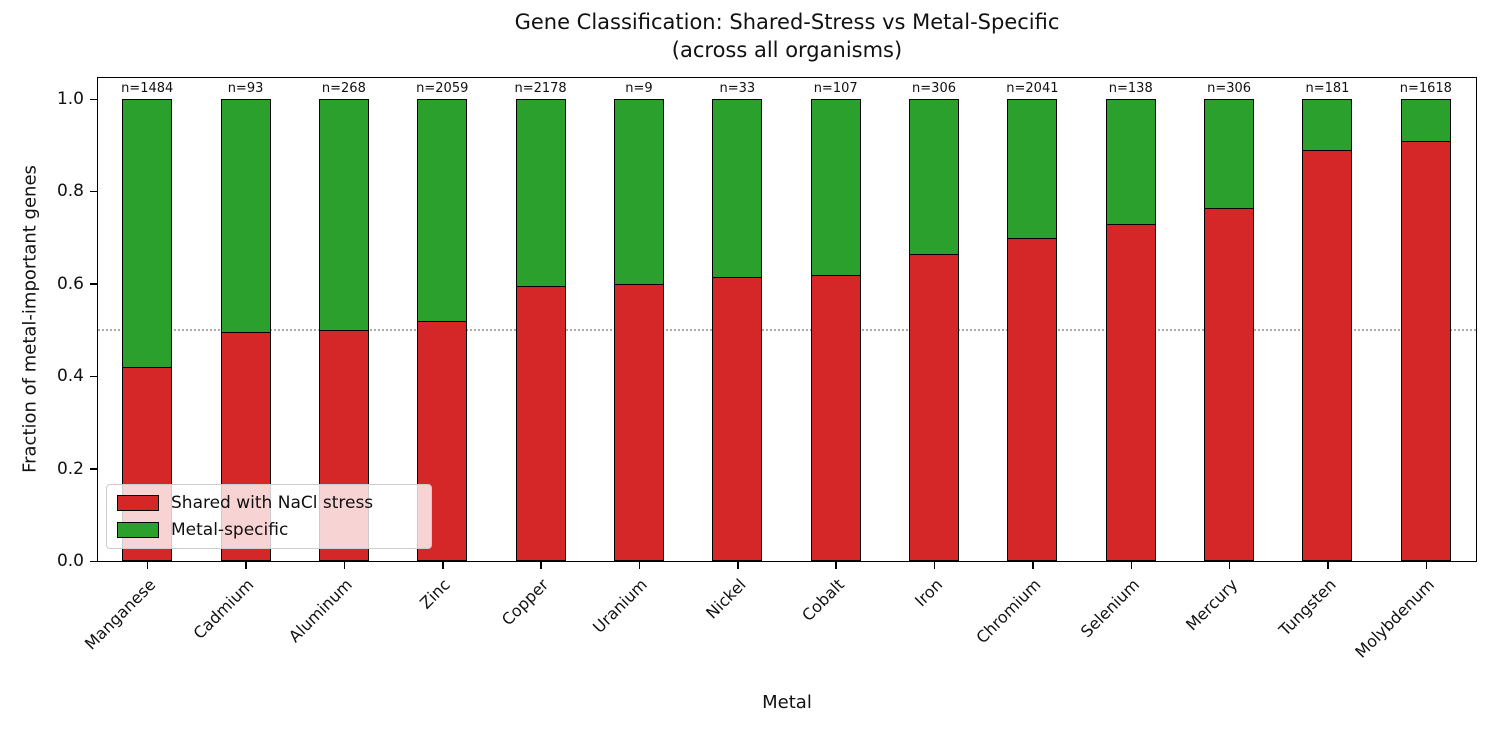  I want to click on bar-count-label: n=107, so click(835, 88).